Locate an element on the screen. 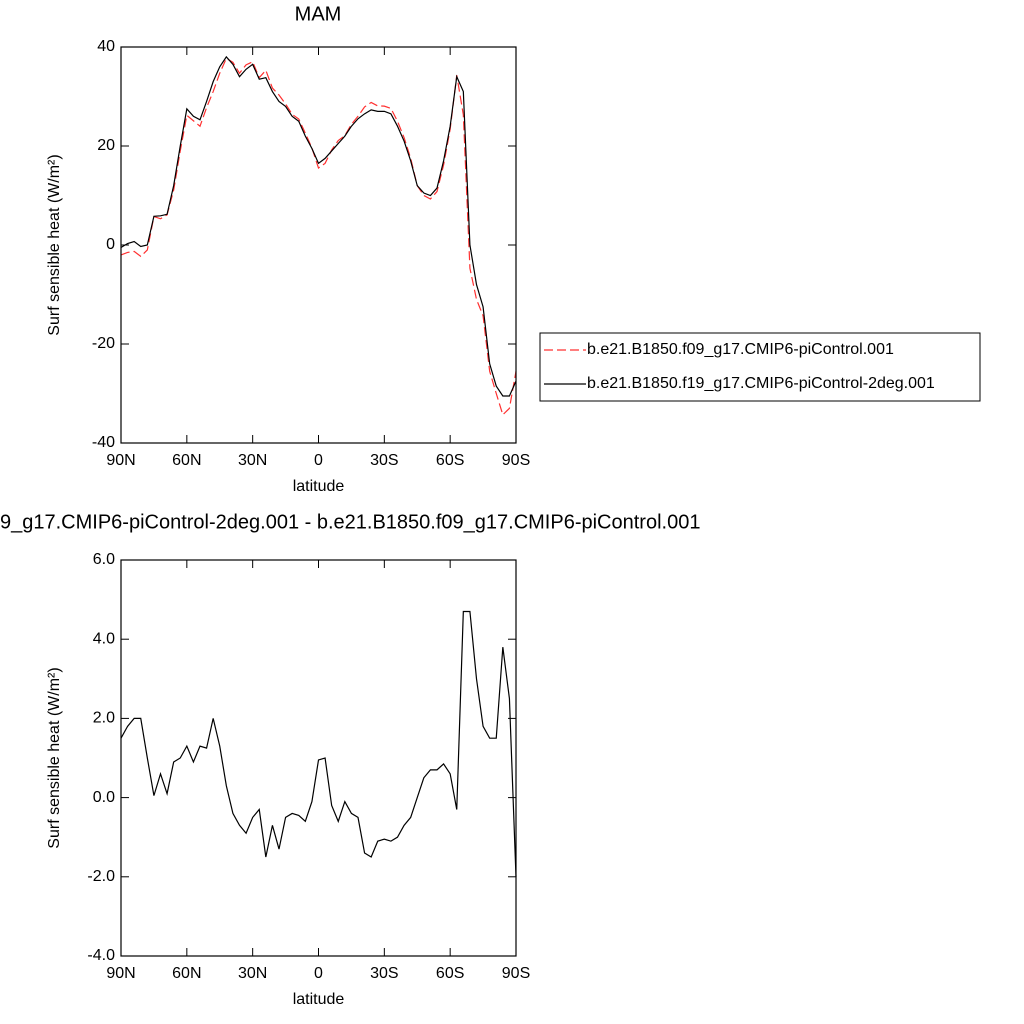 The image size is (1024, 1024). legend-box is located at coordinates (760, 367).